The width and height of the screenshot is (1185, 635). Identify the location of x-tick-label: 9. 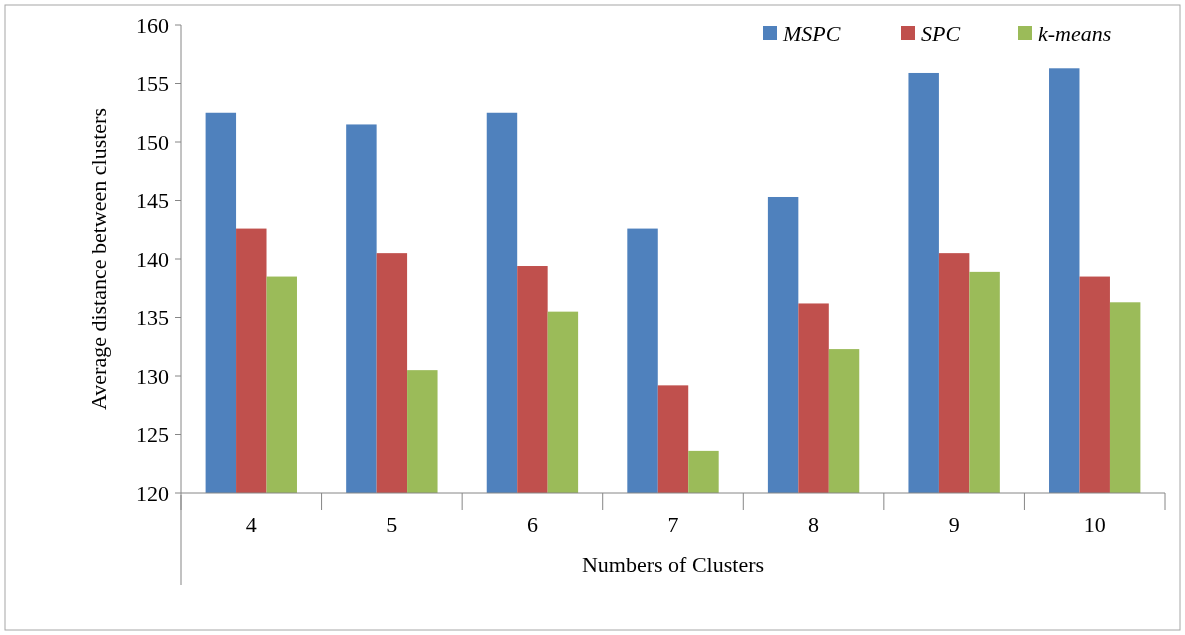
(954, 524).